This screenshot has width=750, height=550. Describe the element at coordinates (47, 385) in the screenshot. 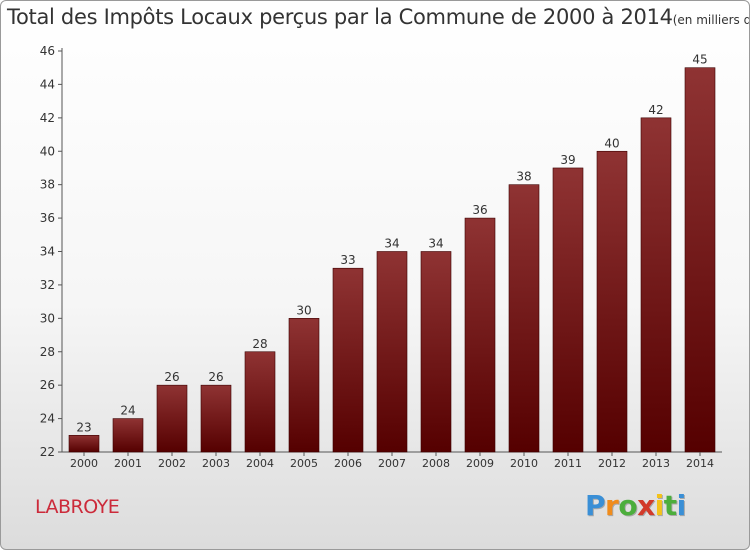

I see `y-tick-label: 26` at that location.